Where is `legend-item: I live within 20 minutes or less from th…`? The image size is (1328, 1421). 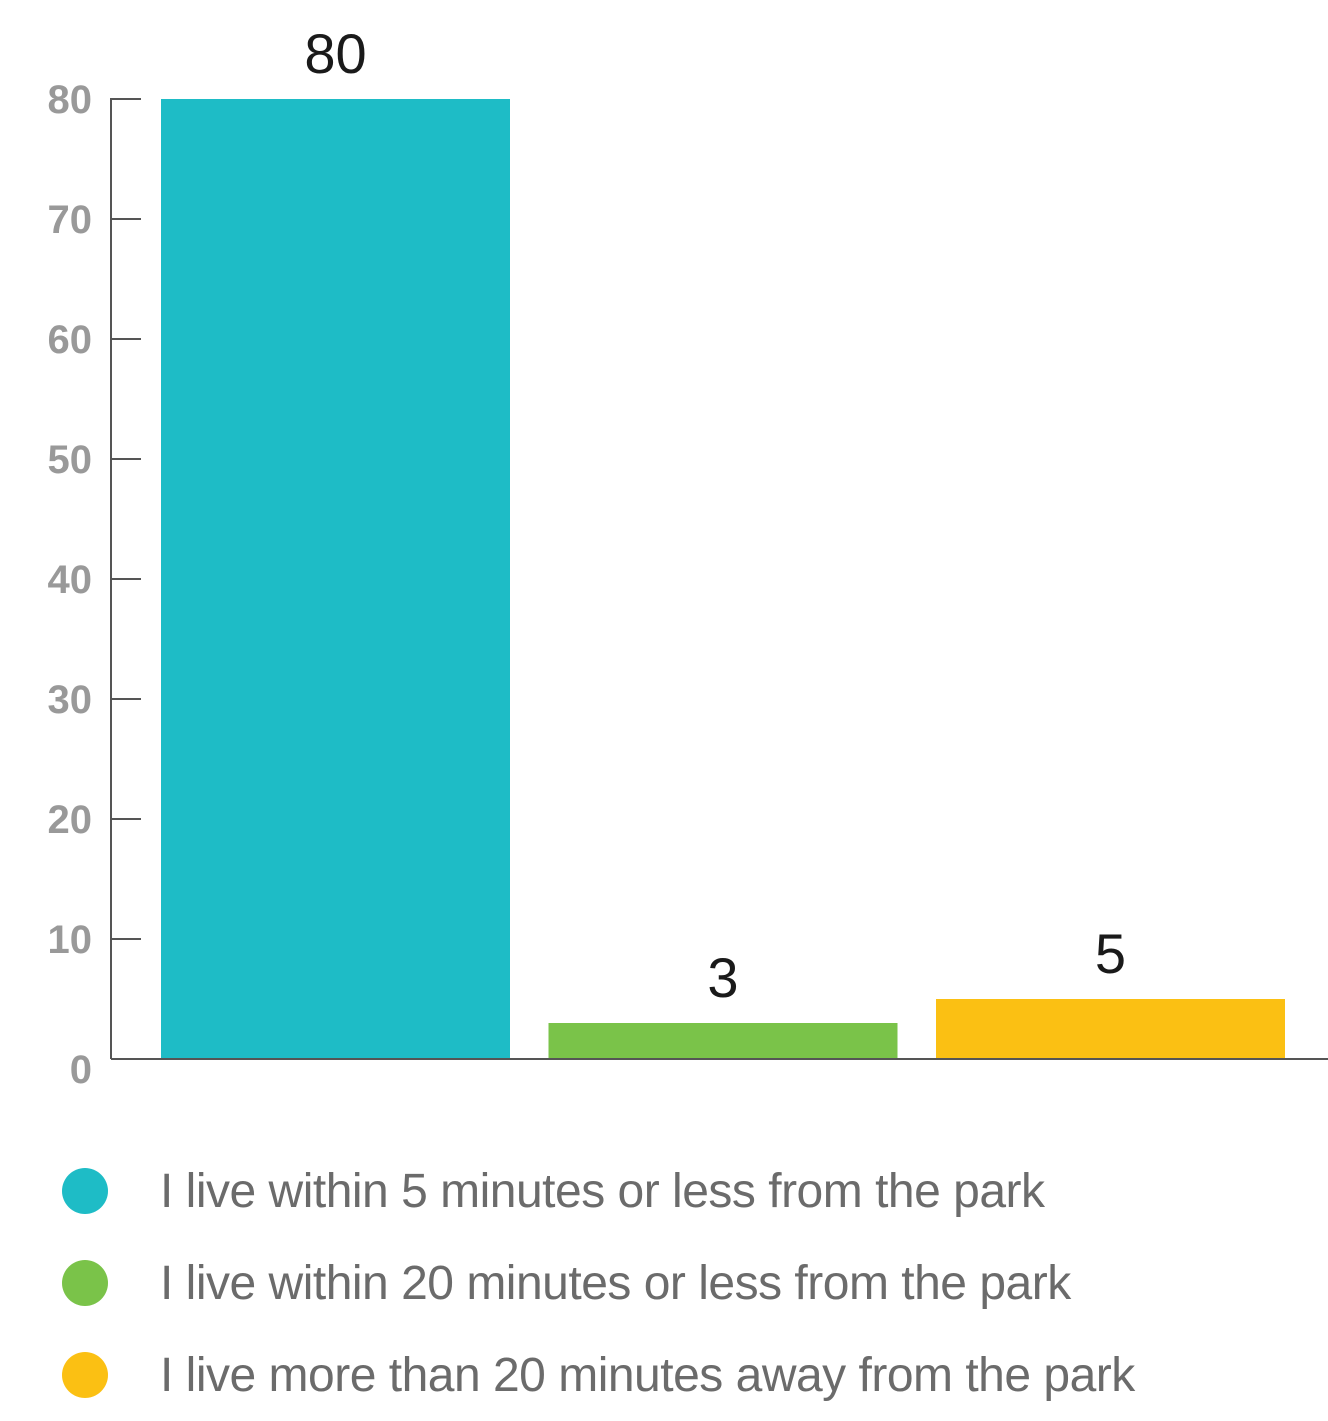 legend-item: I live within 20 minutes or less from th… is located at coordinates (598, 1283).